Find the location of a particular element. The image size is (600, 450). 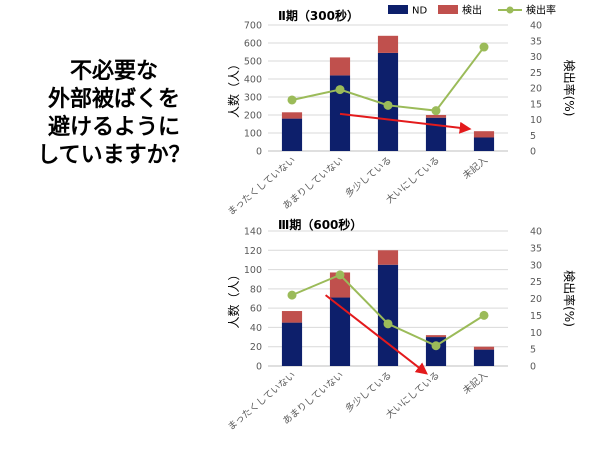

y-tick-label: 120 is located at coordinates (253, 251).